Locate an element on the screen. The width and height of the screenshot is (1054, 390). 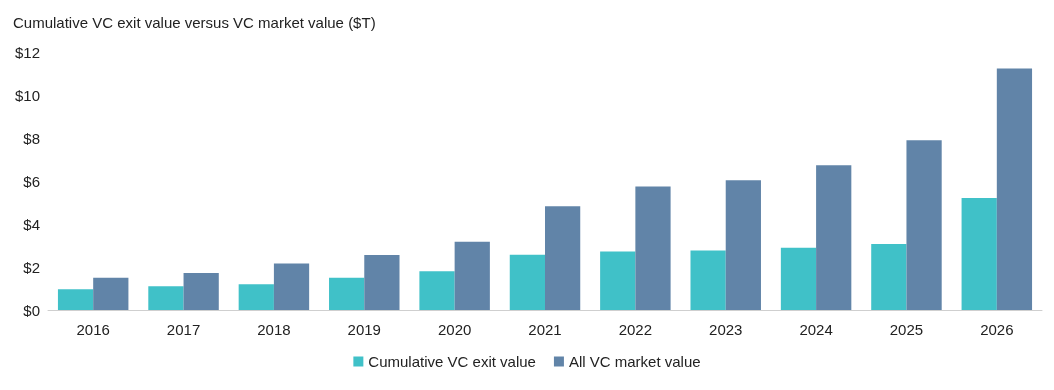
x-tick-label: 2018 is located at coordinates (274, 329).